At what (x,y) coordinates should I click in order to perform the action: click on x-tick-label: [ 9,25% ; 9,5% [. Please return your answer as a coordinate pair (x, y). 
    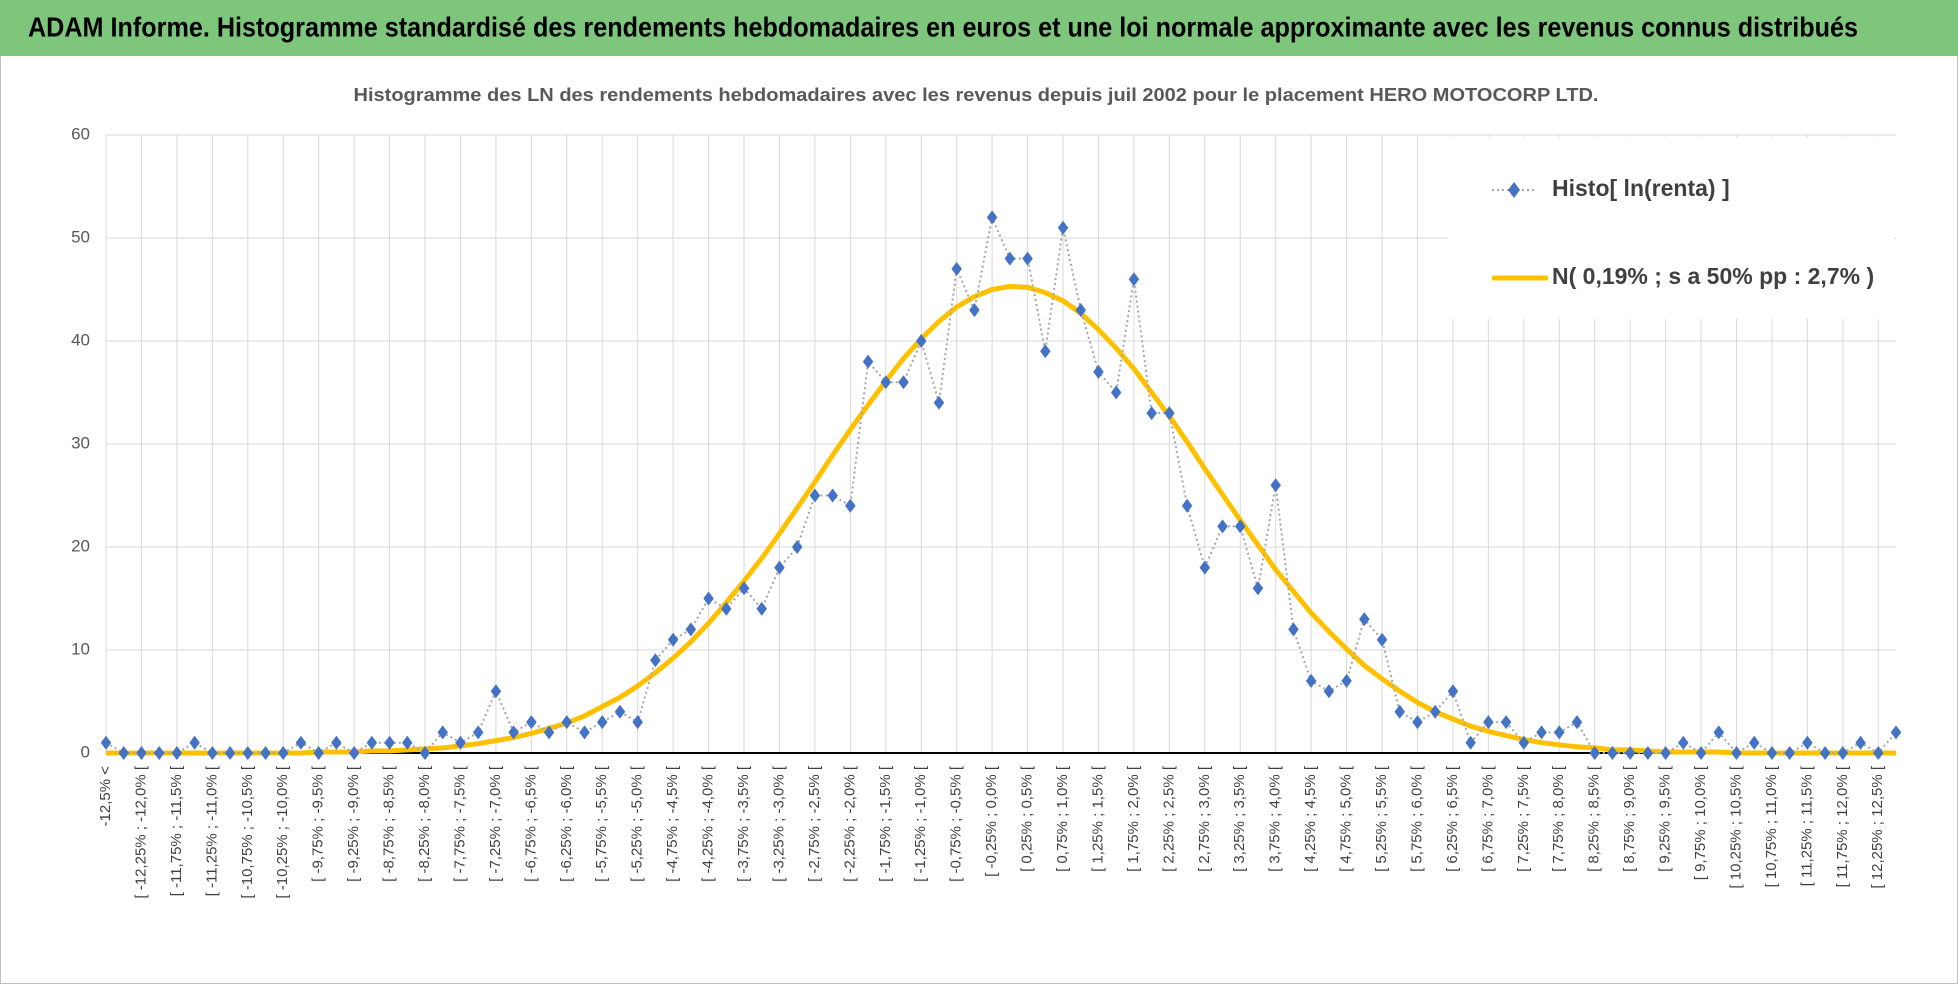
    Looking at the image, I should click on (1665, 818).